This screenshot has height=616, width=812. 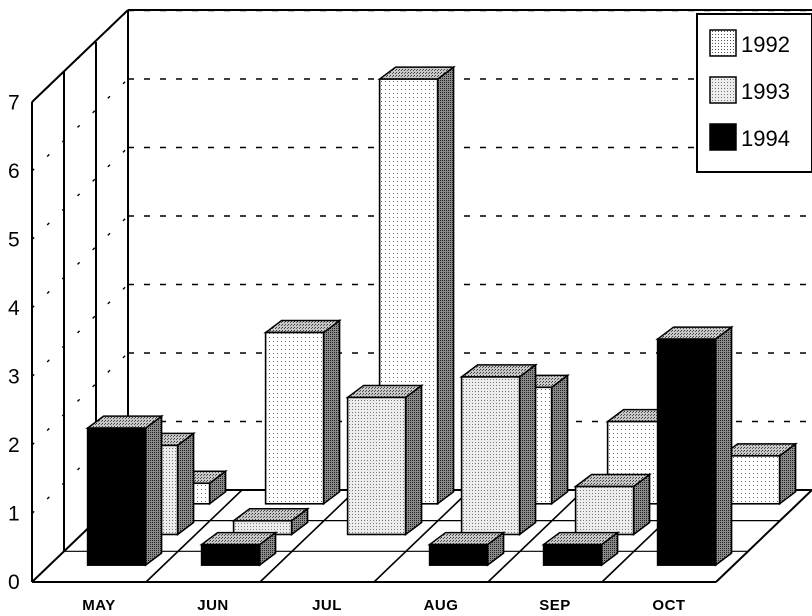 What do you see at coordinates (14, 308) in the screenshot?
I see `y-tick-label: 4` at bounding box center [14, 308].